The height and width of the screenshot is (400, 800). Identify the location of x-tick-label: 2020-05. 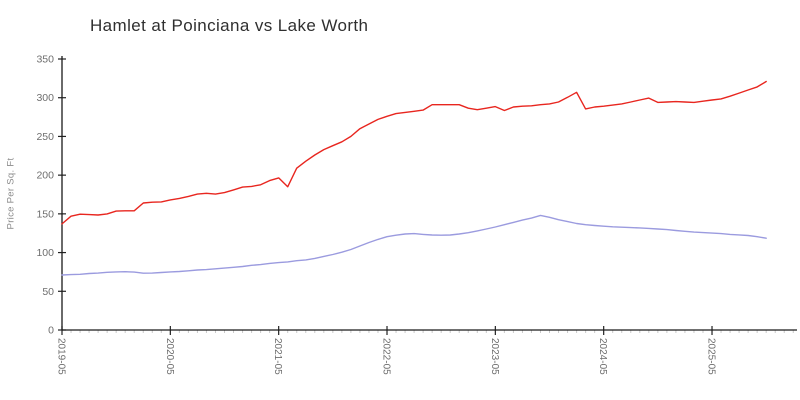
(169, 356).